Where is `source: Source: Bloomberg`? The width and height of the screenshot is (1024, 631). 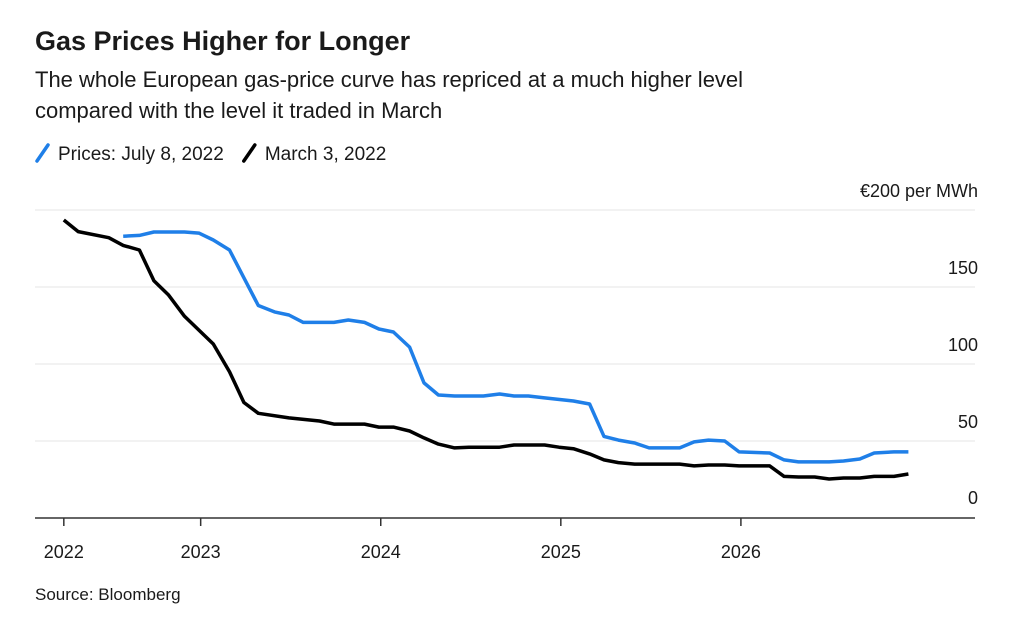
source: Source: Bloomberg is located at coordinates (108, 594).